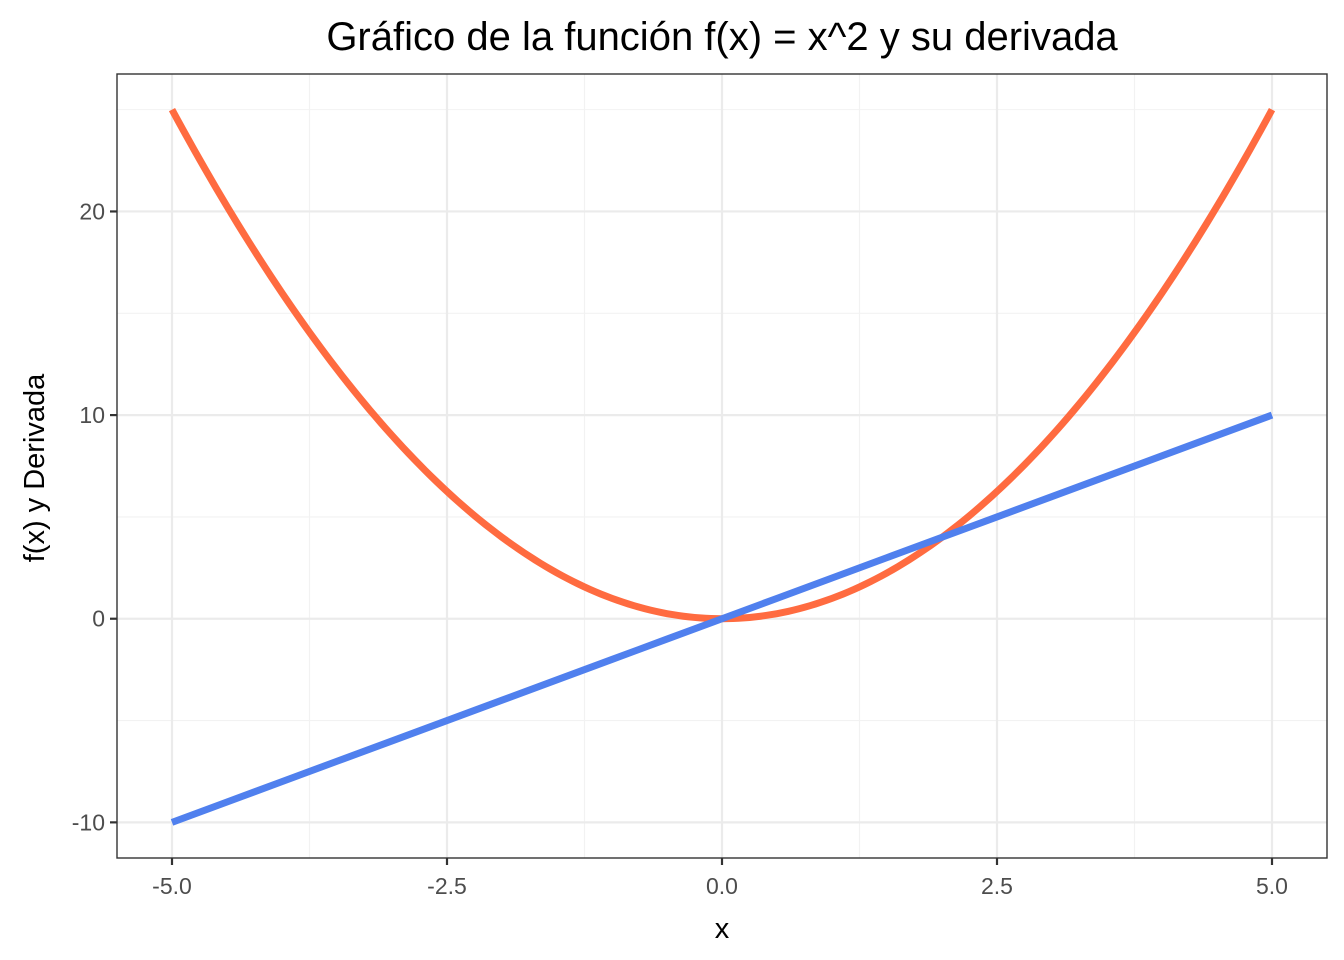 This screenshot has height=960, width=1344. Describe the element at coordinates (172, 886) in the screenshot. I see `x-tick-label: -5.0` at that location.